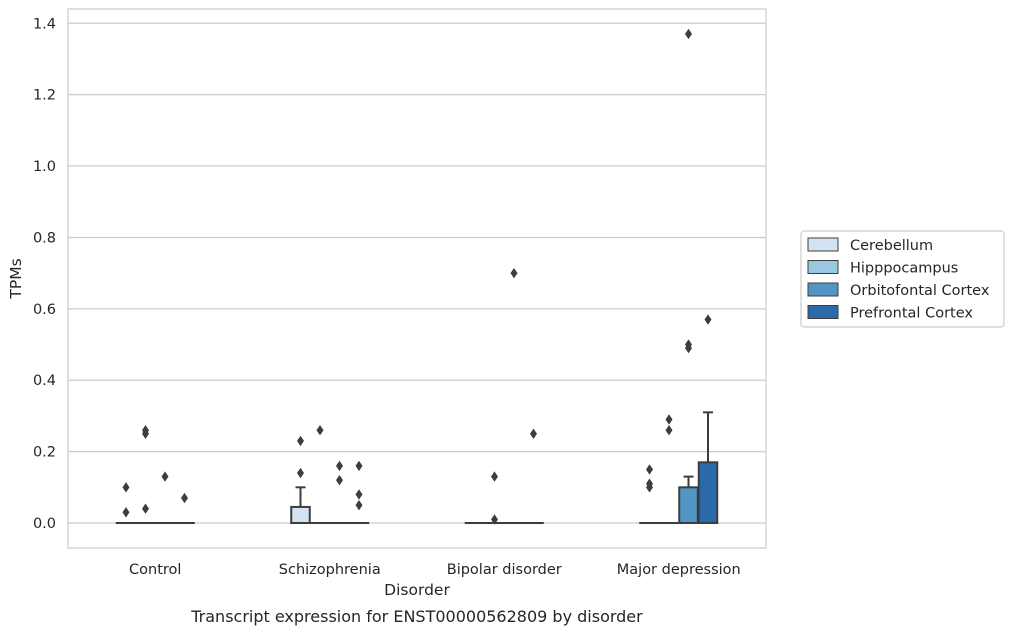  What do you see at coordinates (417, 590) in the screenshot?
I see `x-axis-title: Disorder` at bounding box center [417, 590].